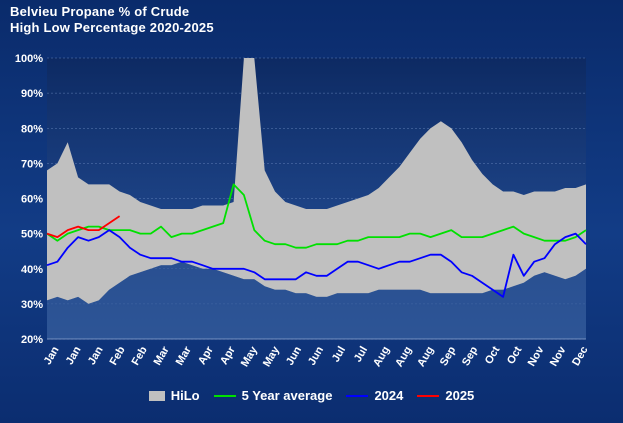  Describe the element at coordinates (32, 129) in the screenshot. I see `y-tick-label: 80%` at that location.